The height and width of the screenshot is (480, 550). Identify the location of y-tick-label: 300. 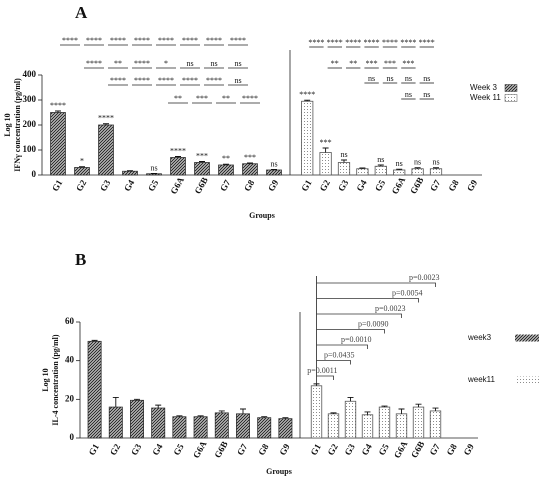
(30, 99).